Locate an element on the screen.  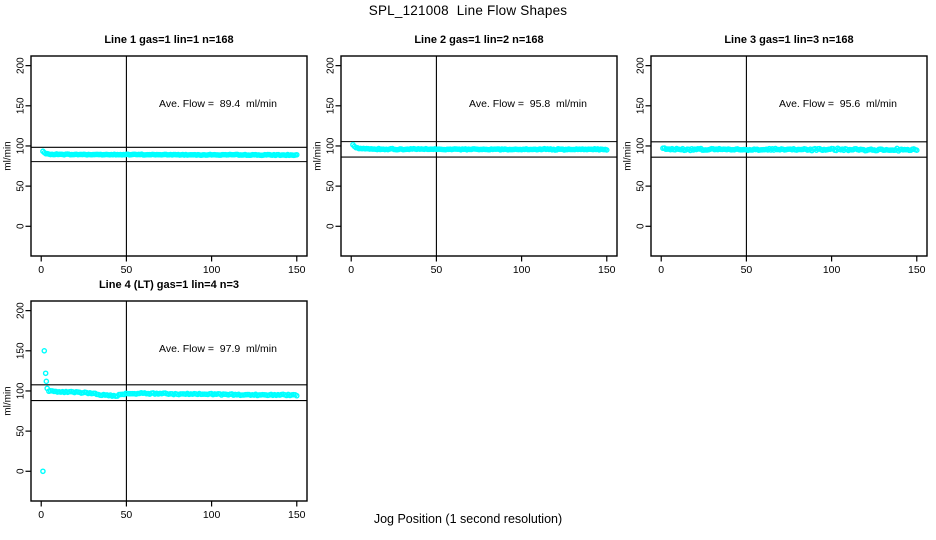
x-axis-label: Jog Position (1 second resolution) is located at coordinates (468, 519).